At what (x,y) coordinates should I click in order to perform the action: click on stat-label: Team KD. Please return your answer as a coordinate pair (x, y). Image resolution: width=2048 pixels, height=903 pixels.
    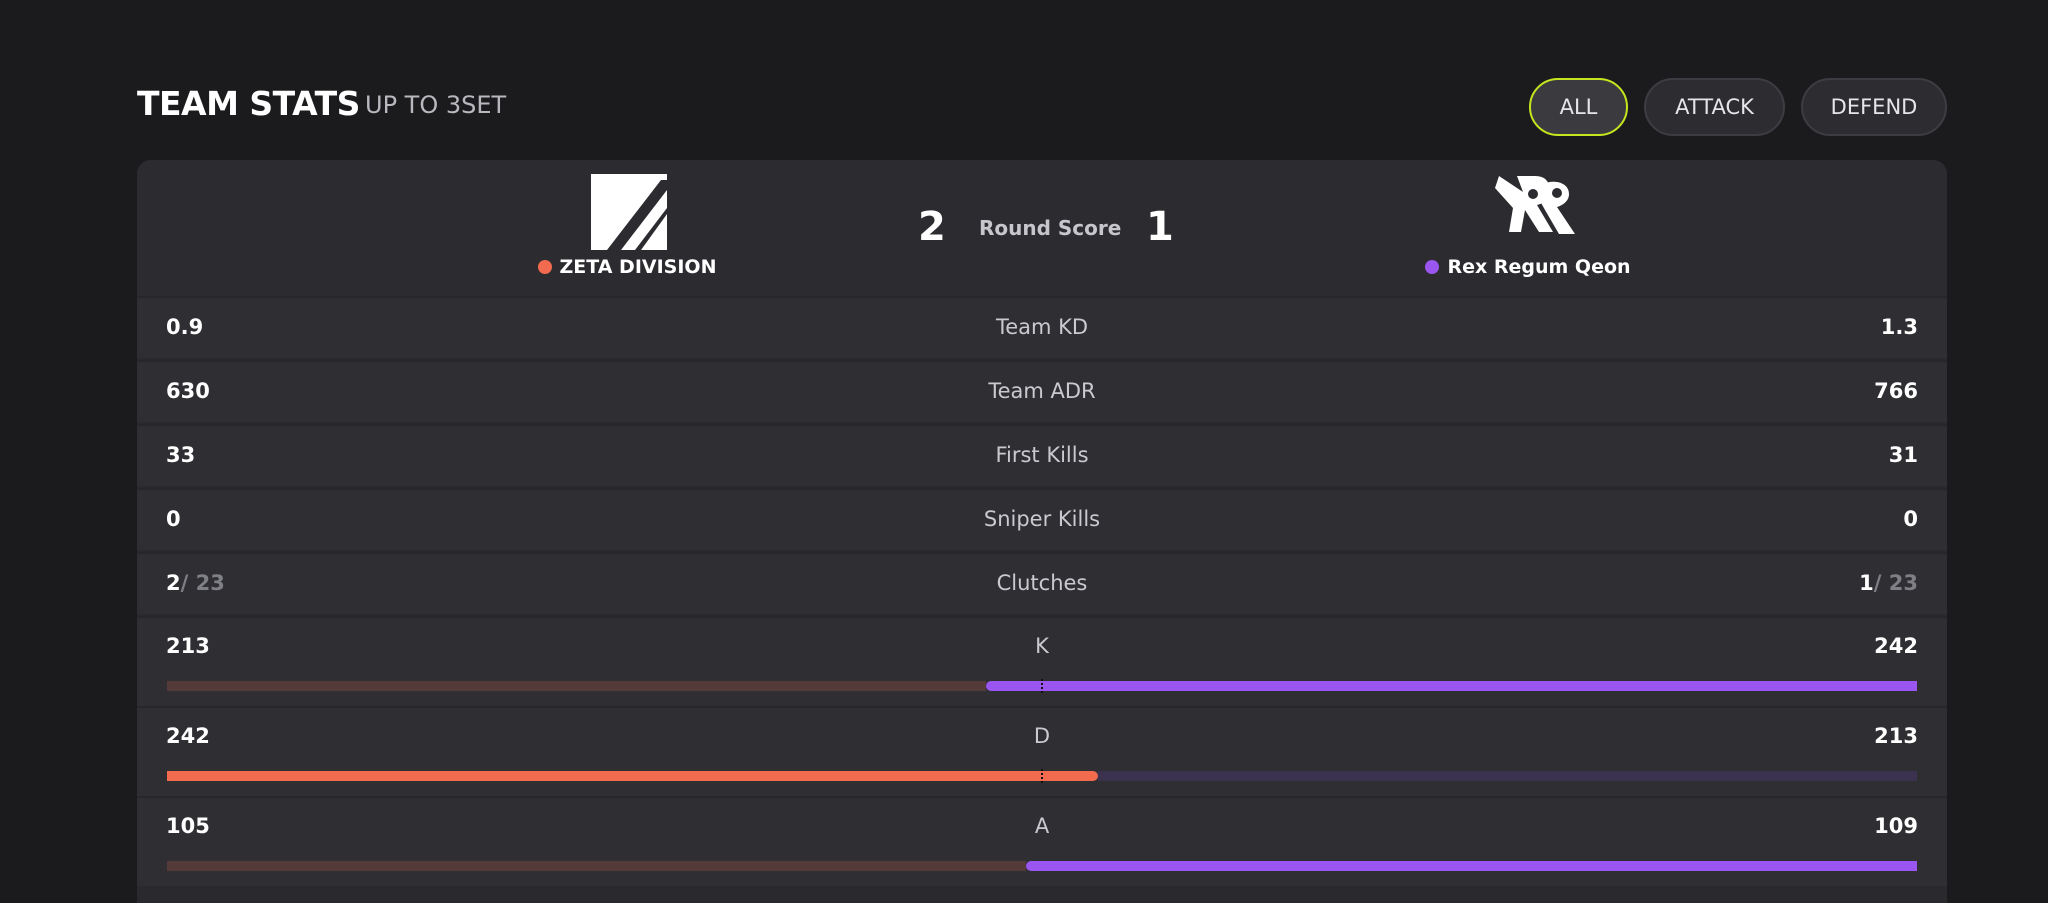
    Looking at the image, I should click on (1042, 327).